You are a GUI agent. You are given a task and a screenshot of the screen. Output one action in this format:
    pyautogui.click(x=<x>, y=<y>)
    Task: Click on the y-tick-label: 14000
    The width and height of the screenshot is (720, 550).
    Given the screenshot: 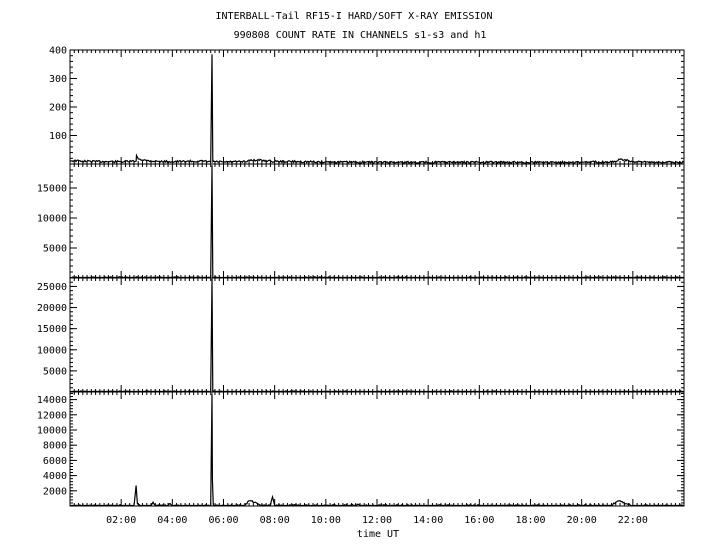 What is the action you would take?
    pyautogui.click(x=52, y=400)
    